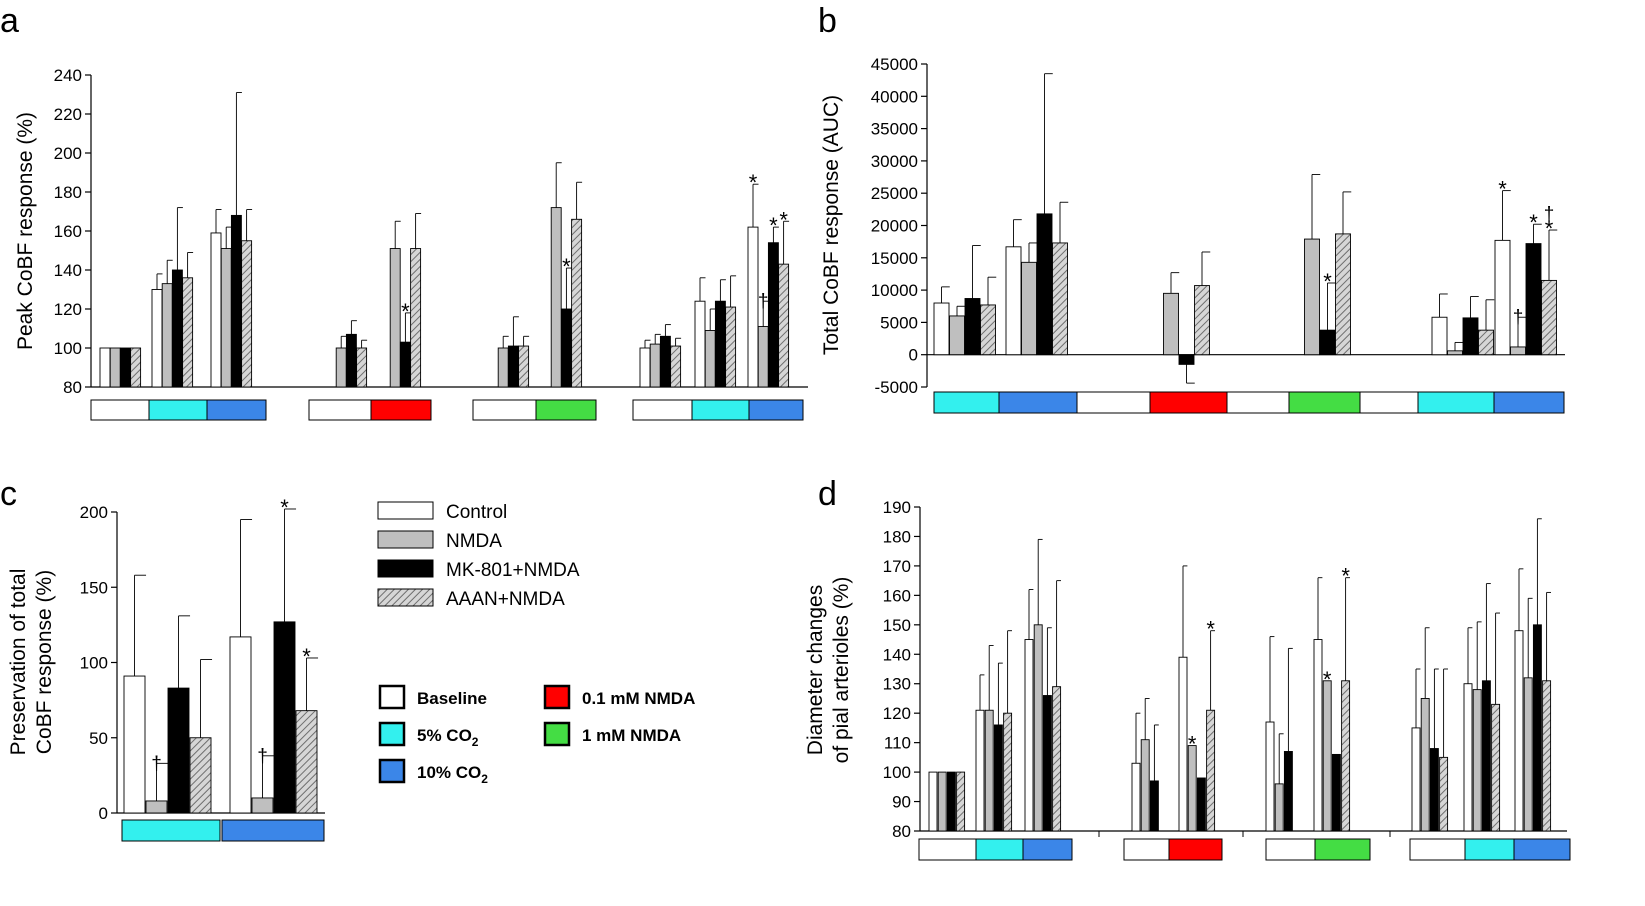 The image size is (1645, 906). I want to click on y-tick-label: 220, so click(68, 114).